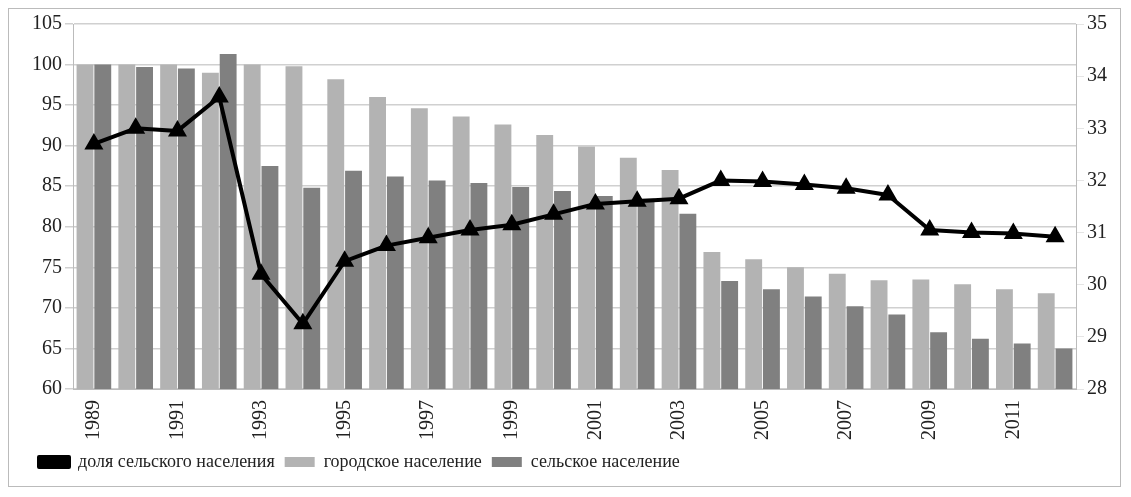  I want to click on y-tick-label: 65, so click(52, 346).